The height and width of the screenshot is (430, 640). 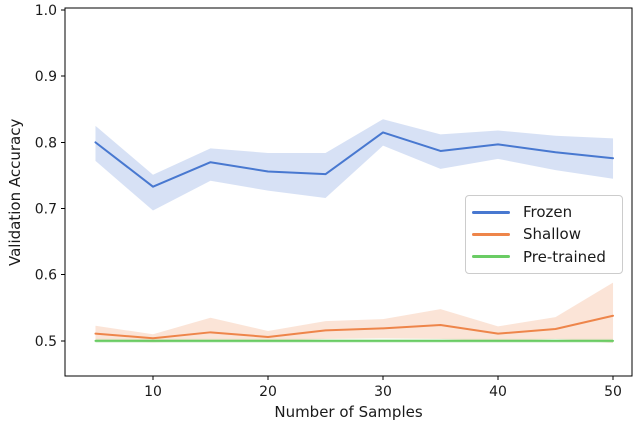 I want to click on x-tick-label: 50, so click(x=613, y=392).